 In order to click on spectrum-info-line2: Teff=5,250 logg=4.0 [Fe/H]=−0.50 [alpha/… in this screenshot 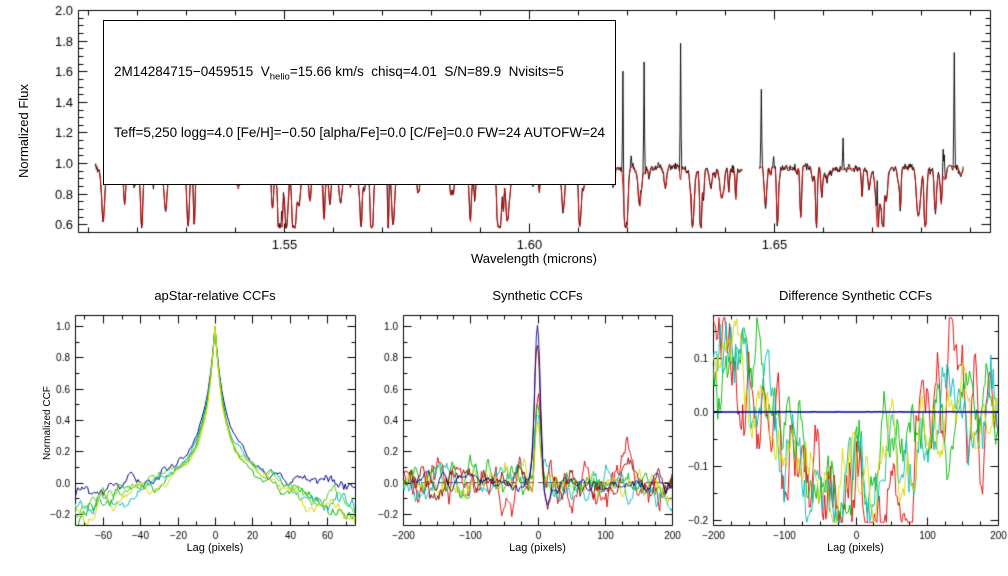, I will do `click(360, 132)`.